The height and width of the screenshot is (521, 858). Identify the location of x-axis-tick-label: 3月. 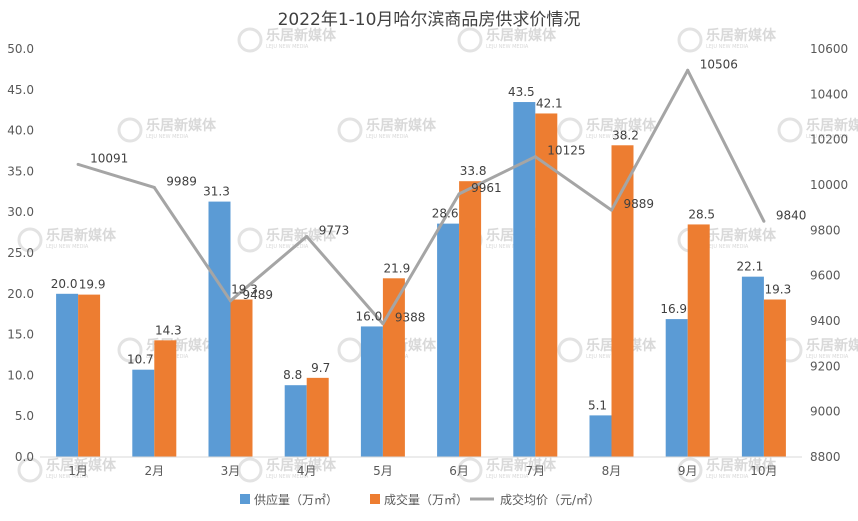
(231, 471).